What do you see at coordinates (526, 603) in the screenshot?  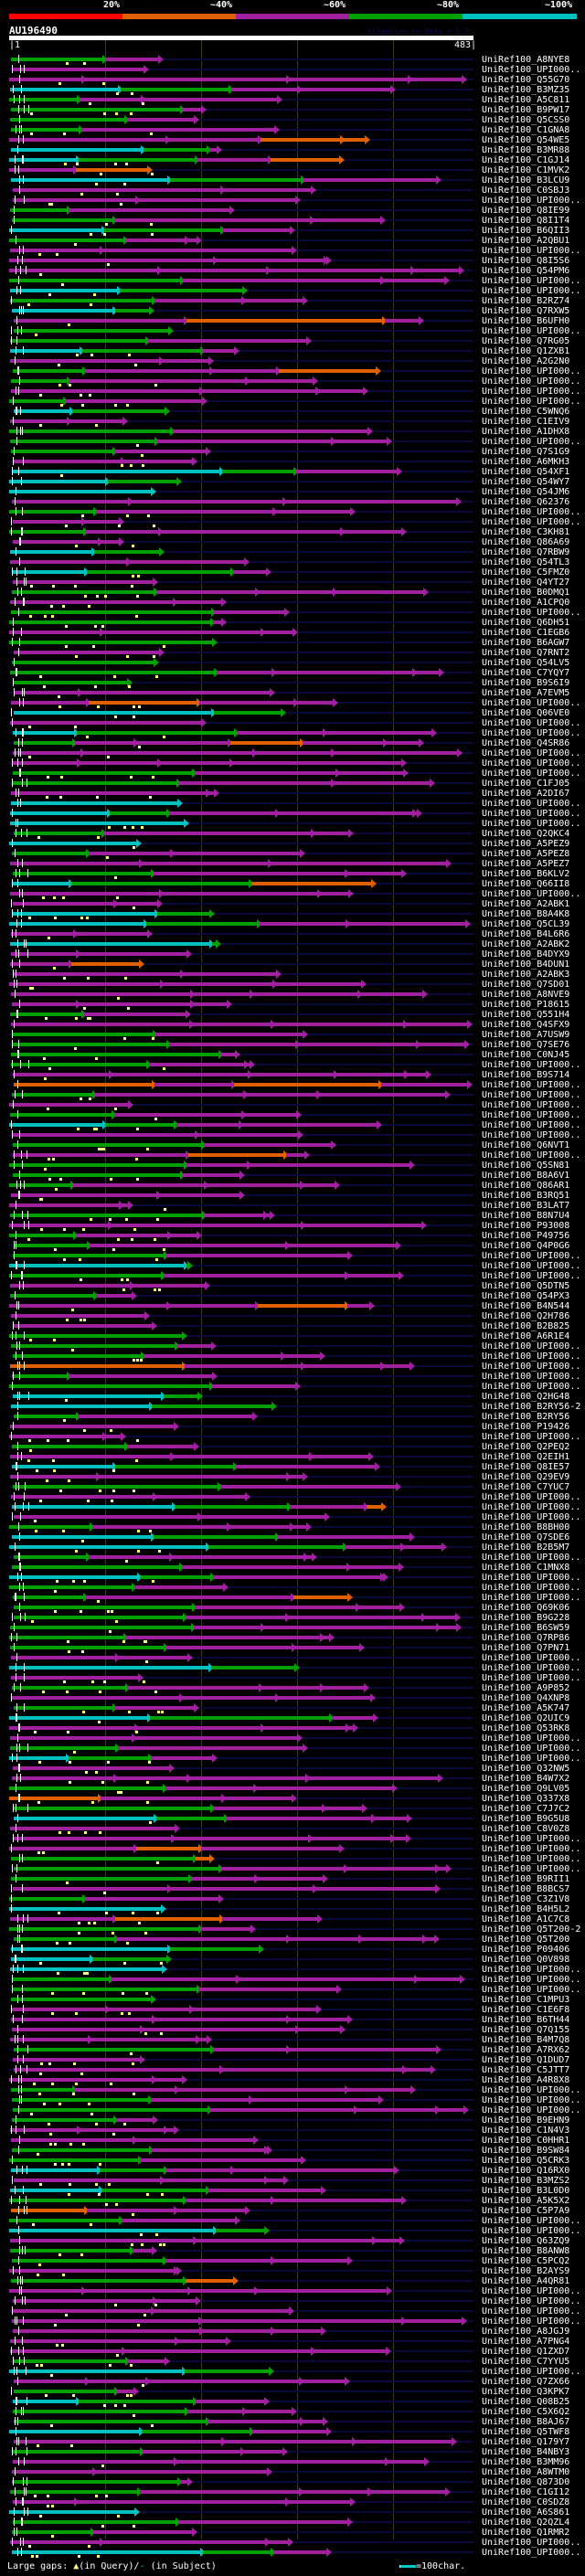 I see `hit-label: UniRef100_A1CPQ0` at bounding box center [526, 603].